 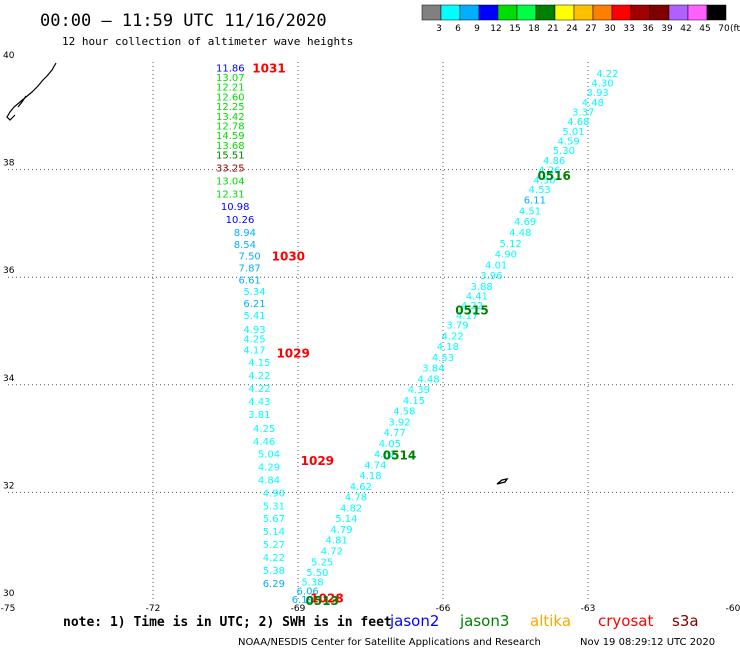 I want to click on pass-time-label: 0516, so click(x=553, y=176).